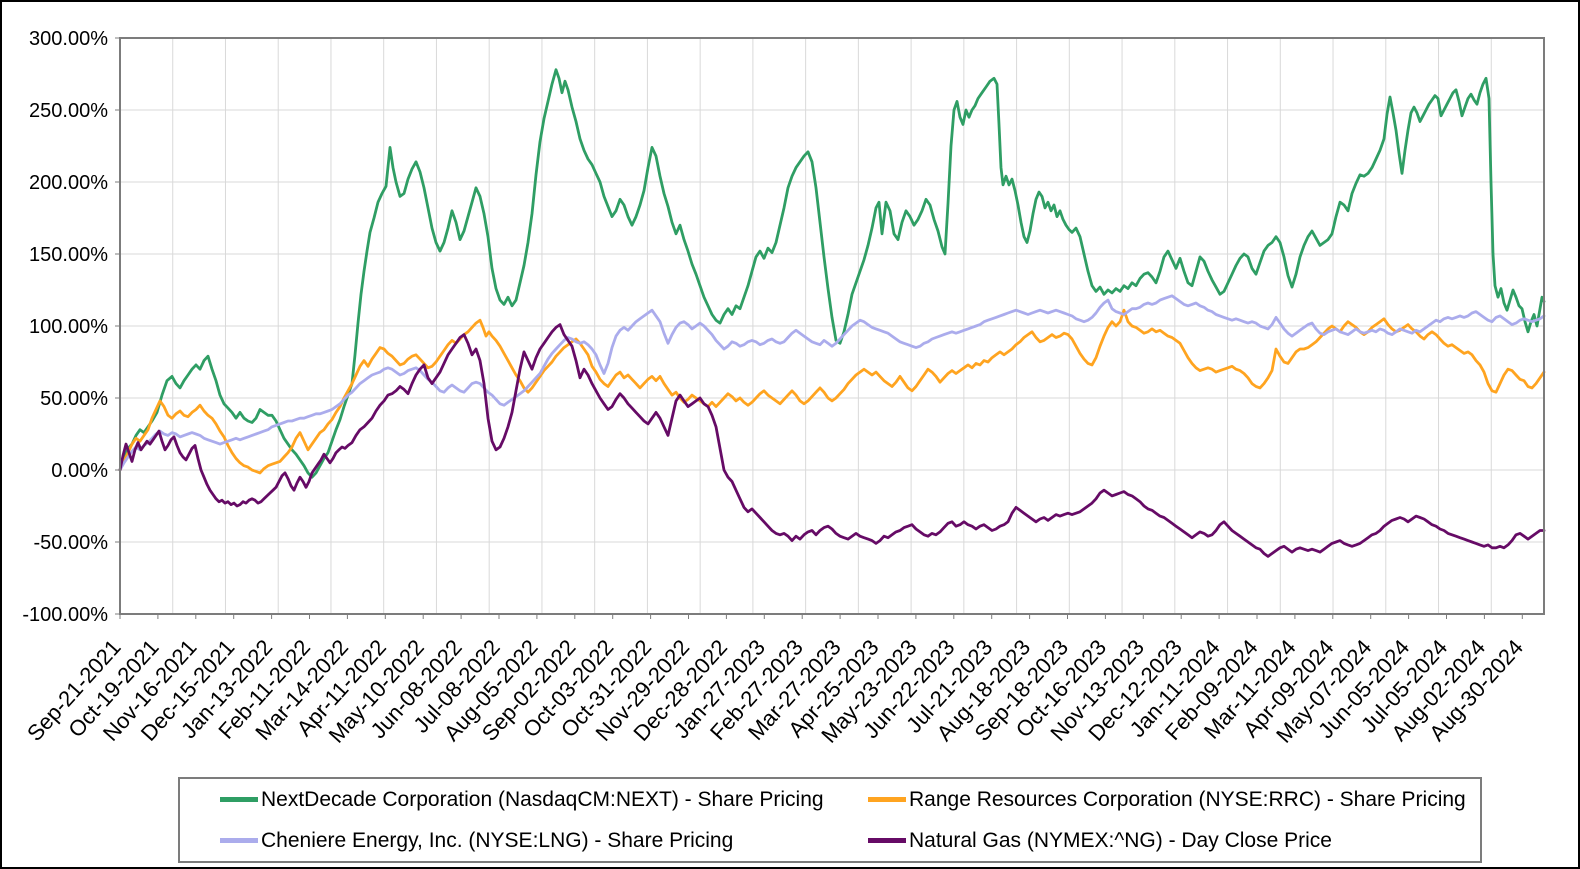  What do you see at coordinates (887, 840) in the screenshot?
I see `legend-line-swatch-natural-gas` at bounding box center [887, 840].